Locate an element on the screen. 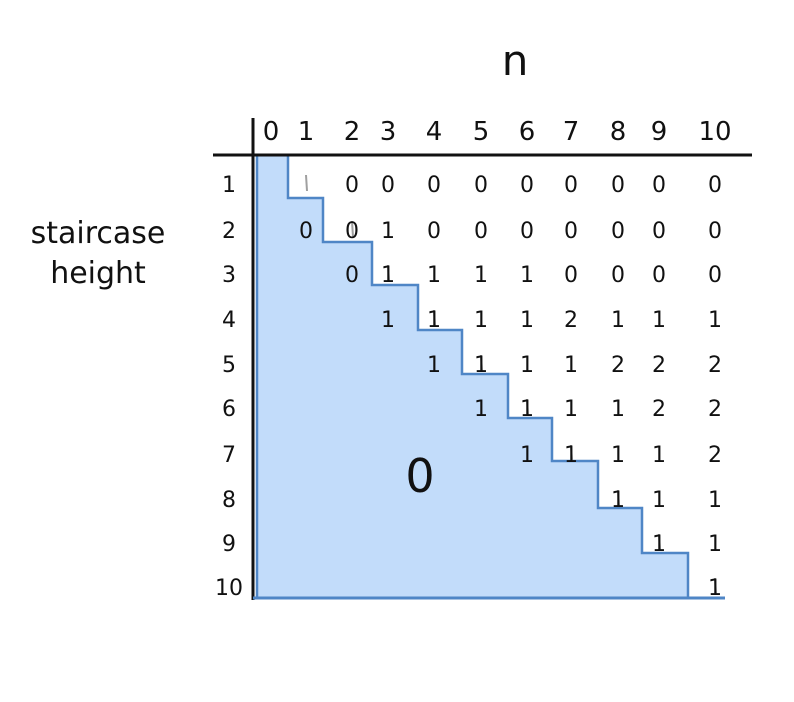 This screenshot has width=794, height=702. column-header: 8 is located at coordinates (618, 132).